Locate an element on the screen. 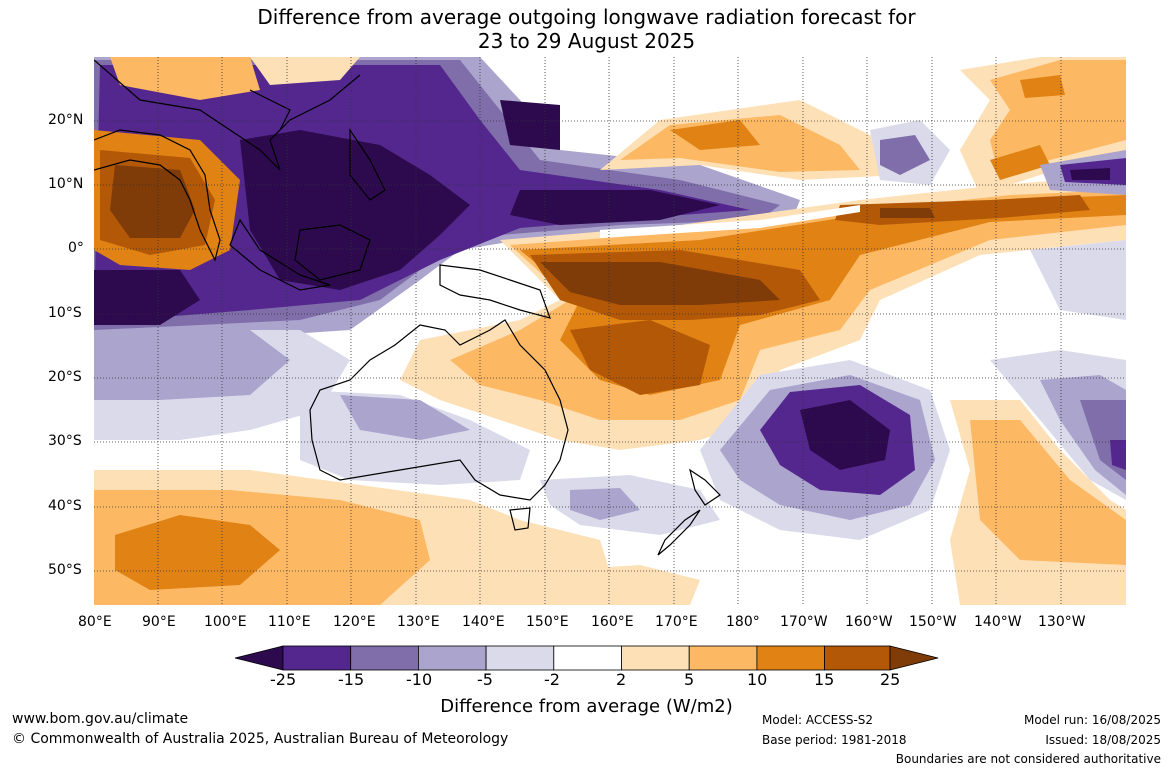  colorbar-tick: 15 is located at coordinates (824, 679).